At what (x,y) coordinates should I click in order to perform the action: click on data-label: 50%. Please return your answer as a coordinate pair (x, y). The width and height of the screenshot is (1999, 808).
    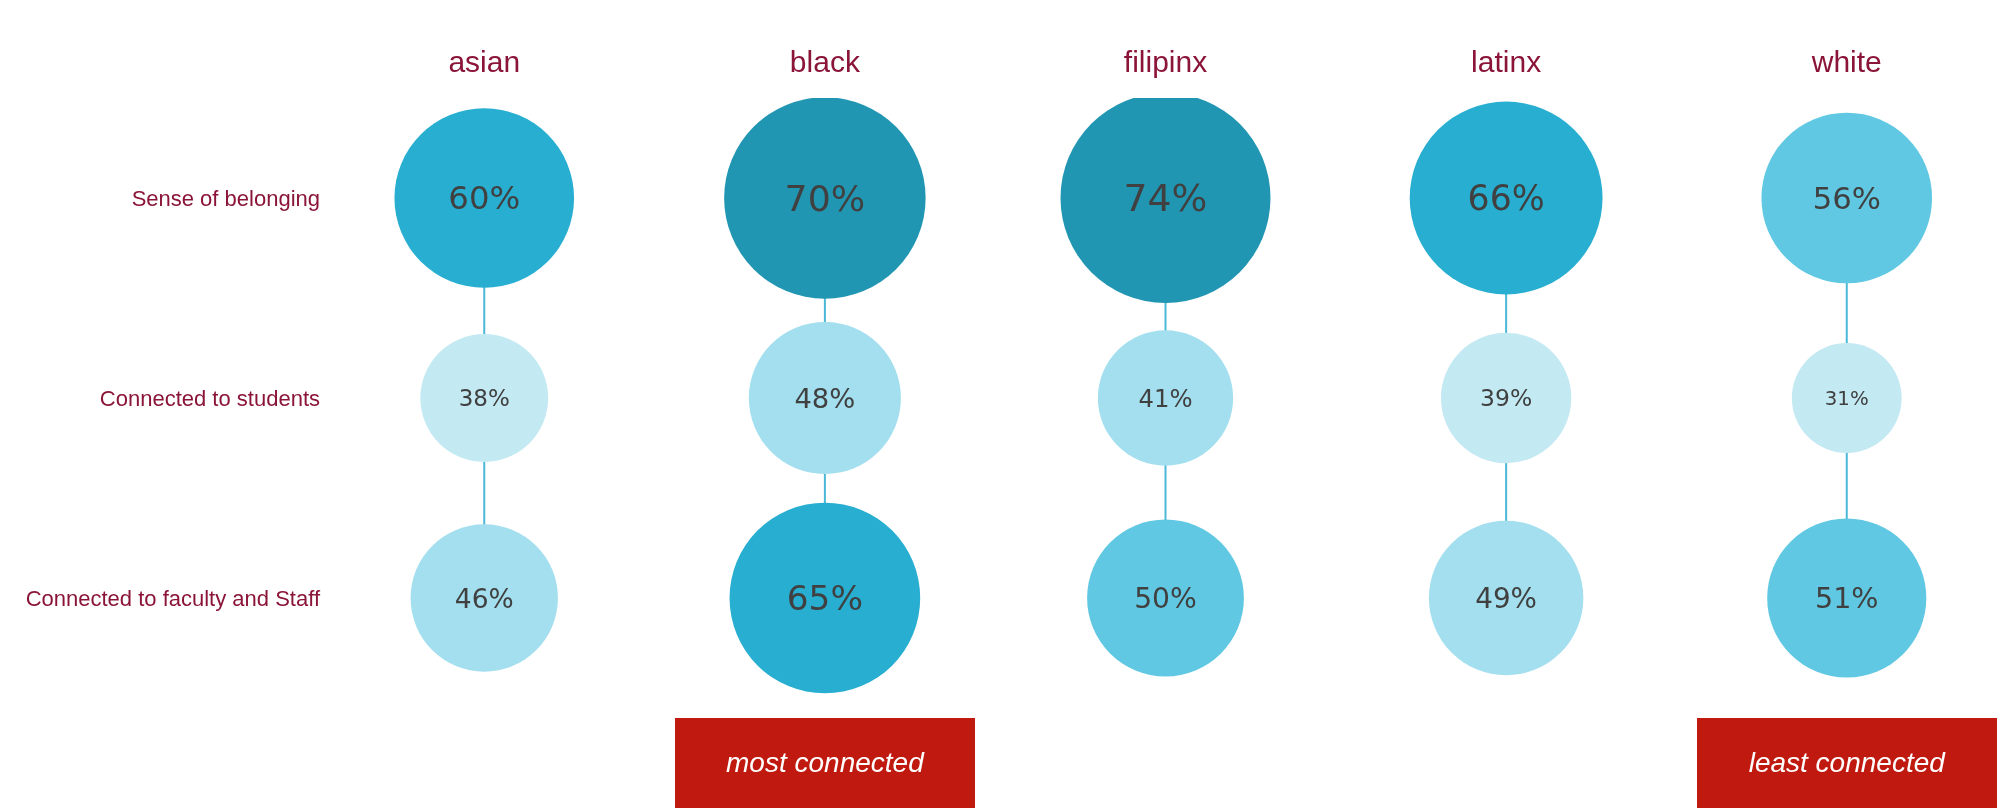
    Looking at the image, I should click on (1165, 598).